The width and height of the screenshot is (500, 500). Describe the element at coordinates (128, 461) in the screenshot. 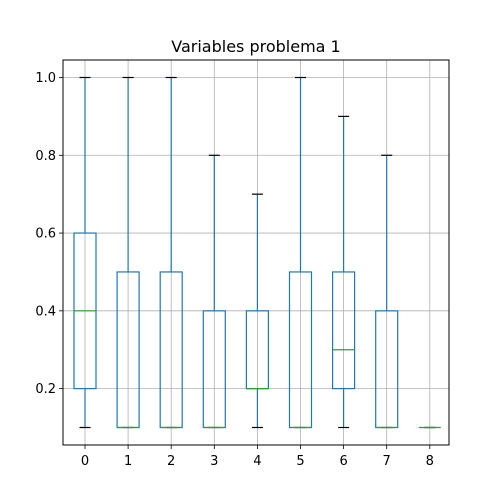

I see `x-tick-label: 1` at that location.